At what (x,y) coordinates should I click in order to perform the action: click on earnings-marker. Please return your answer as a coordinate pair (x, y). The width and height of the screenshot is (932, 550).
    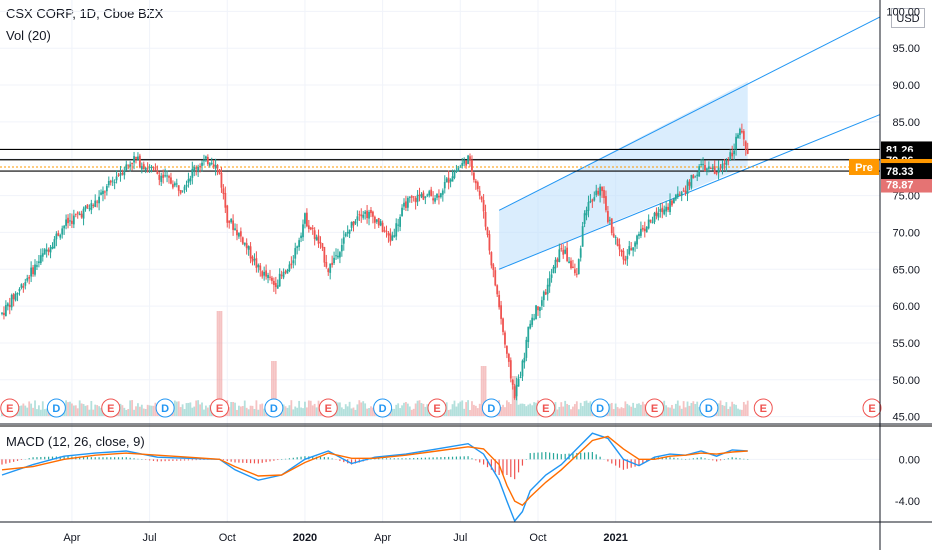
    Looking at the image, I should click on (219, 408).